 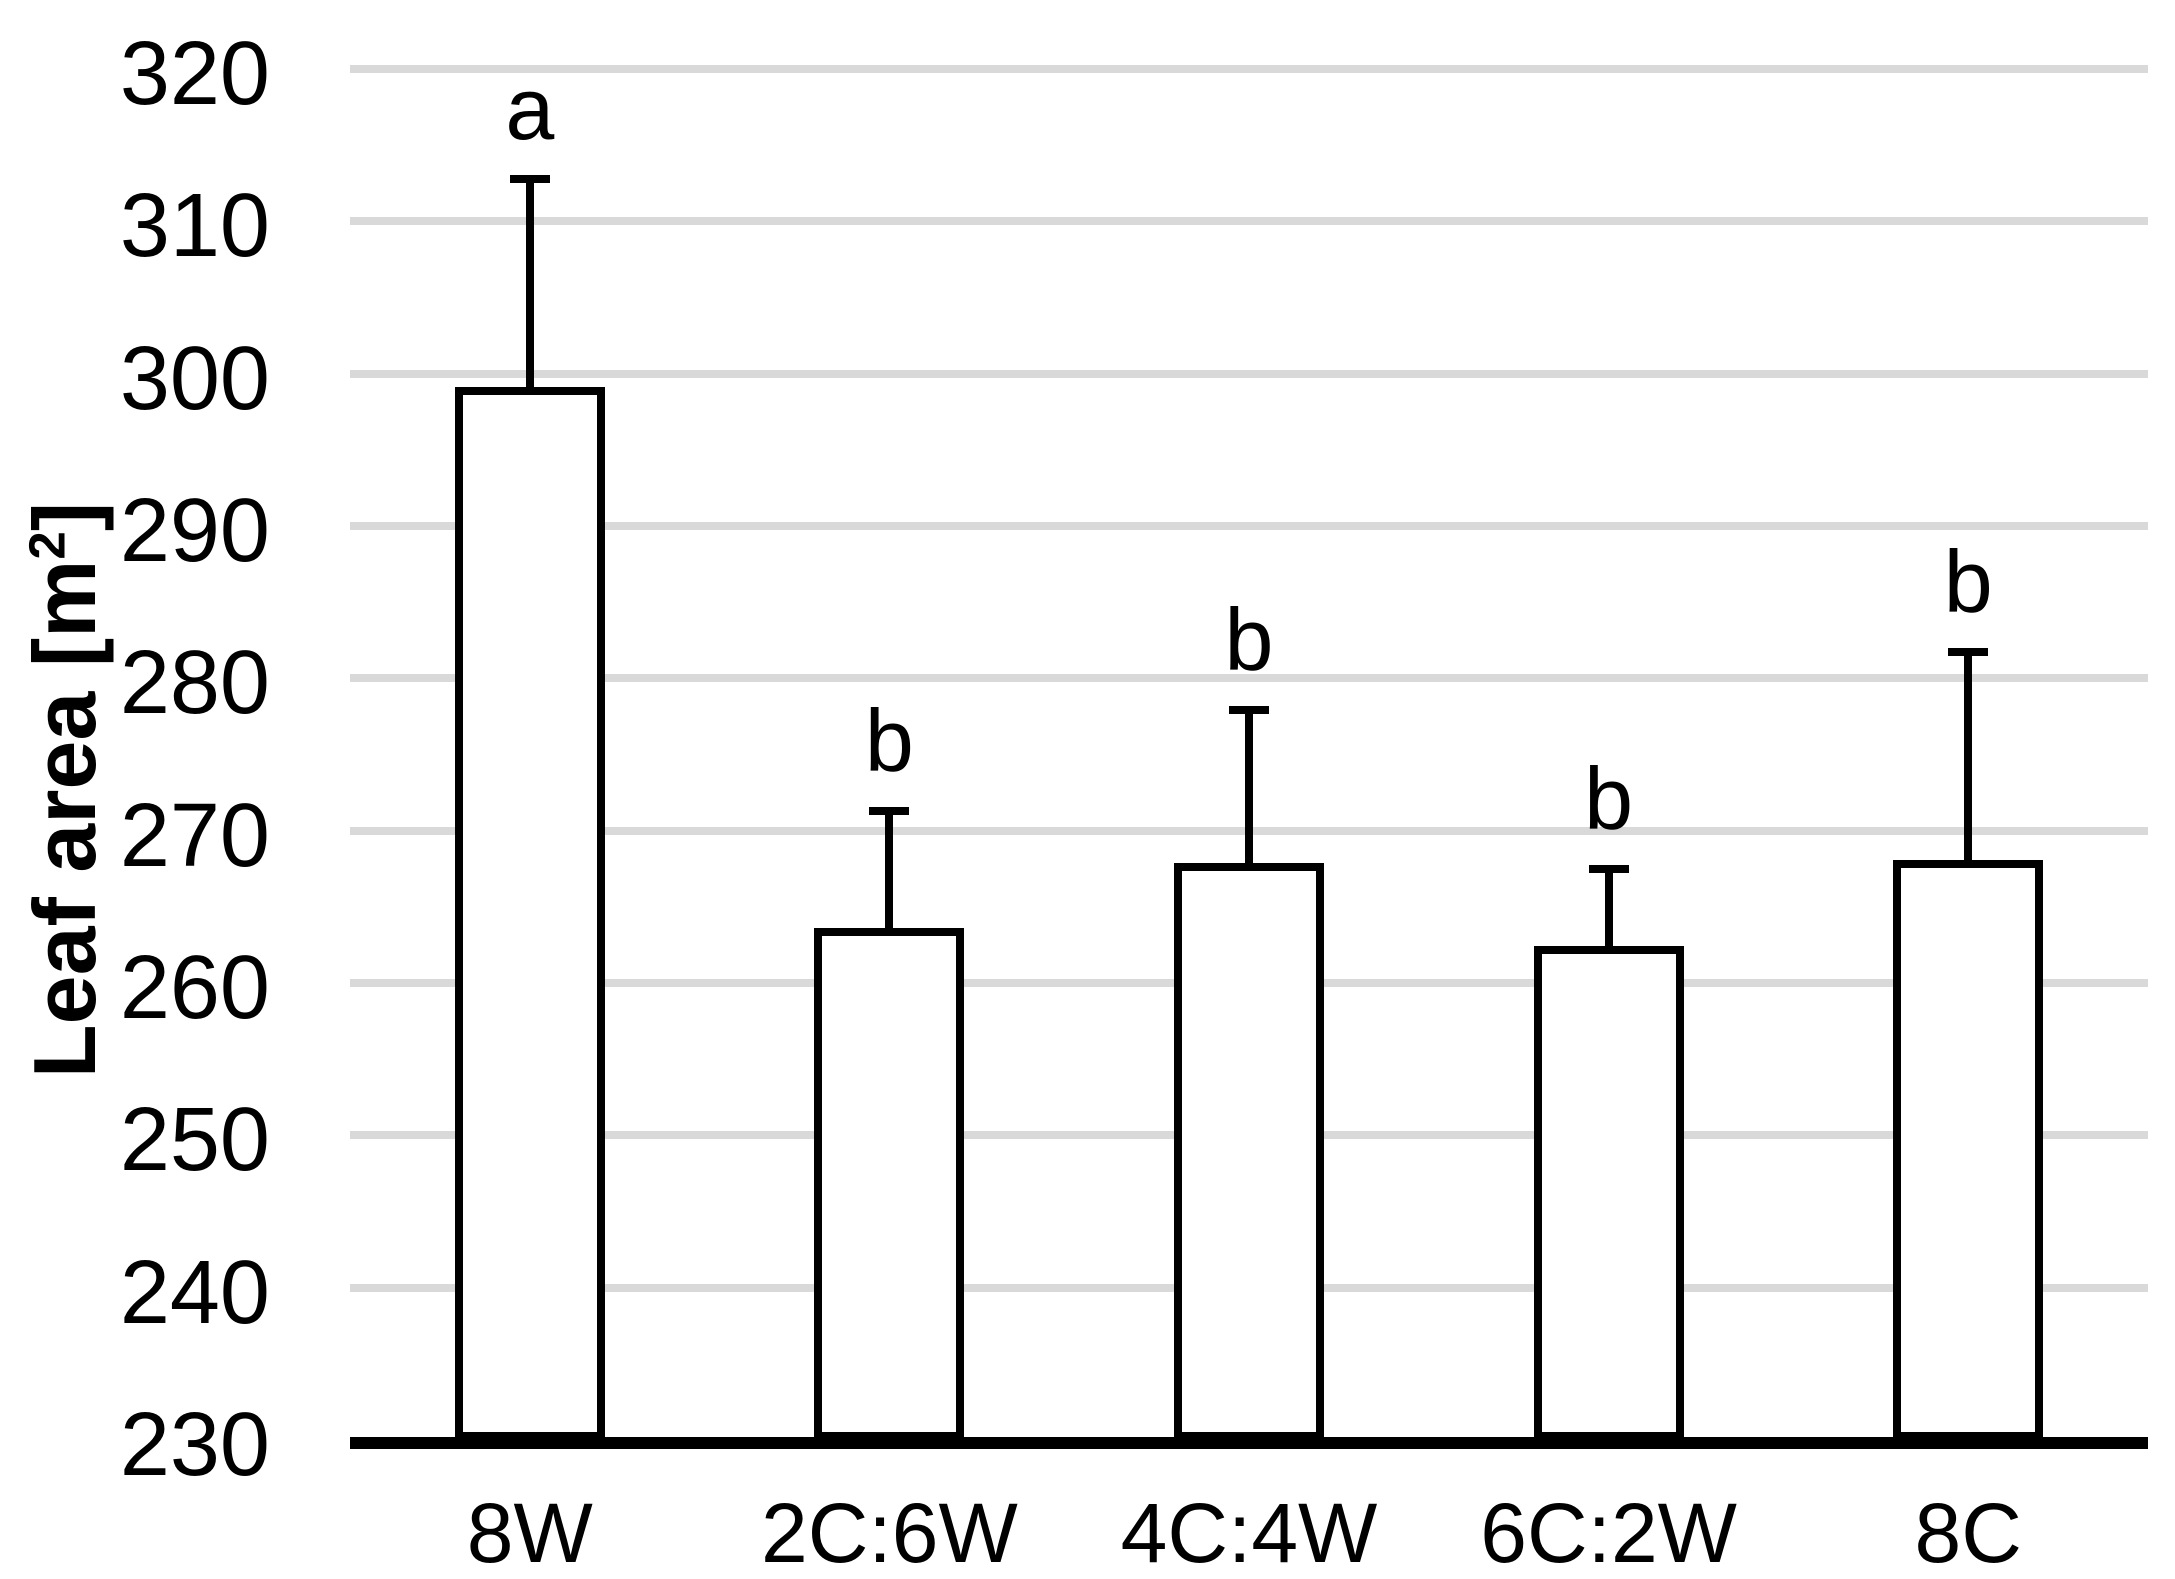 I want to click on bar-8C, so click(x=1968, y=1149).